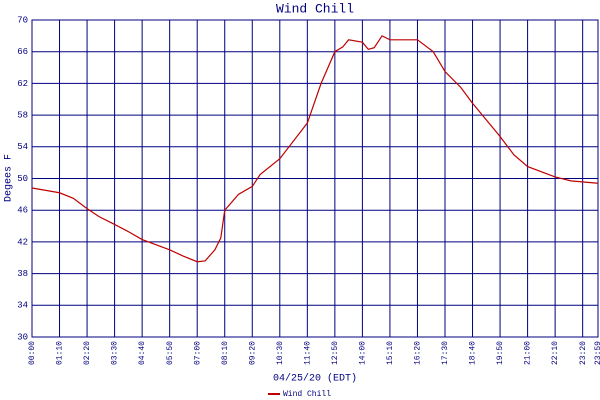  I want to click on y-tick-label: 46, so click(22, 211).